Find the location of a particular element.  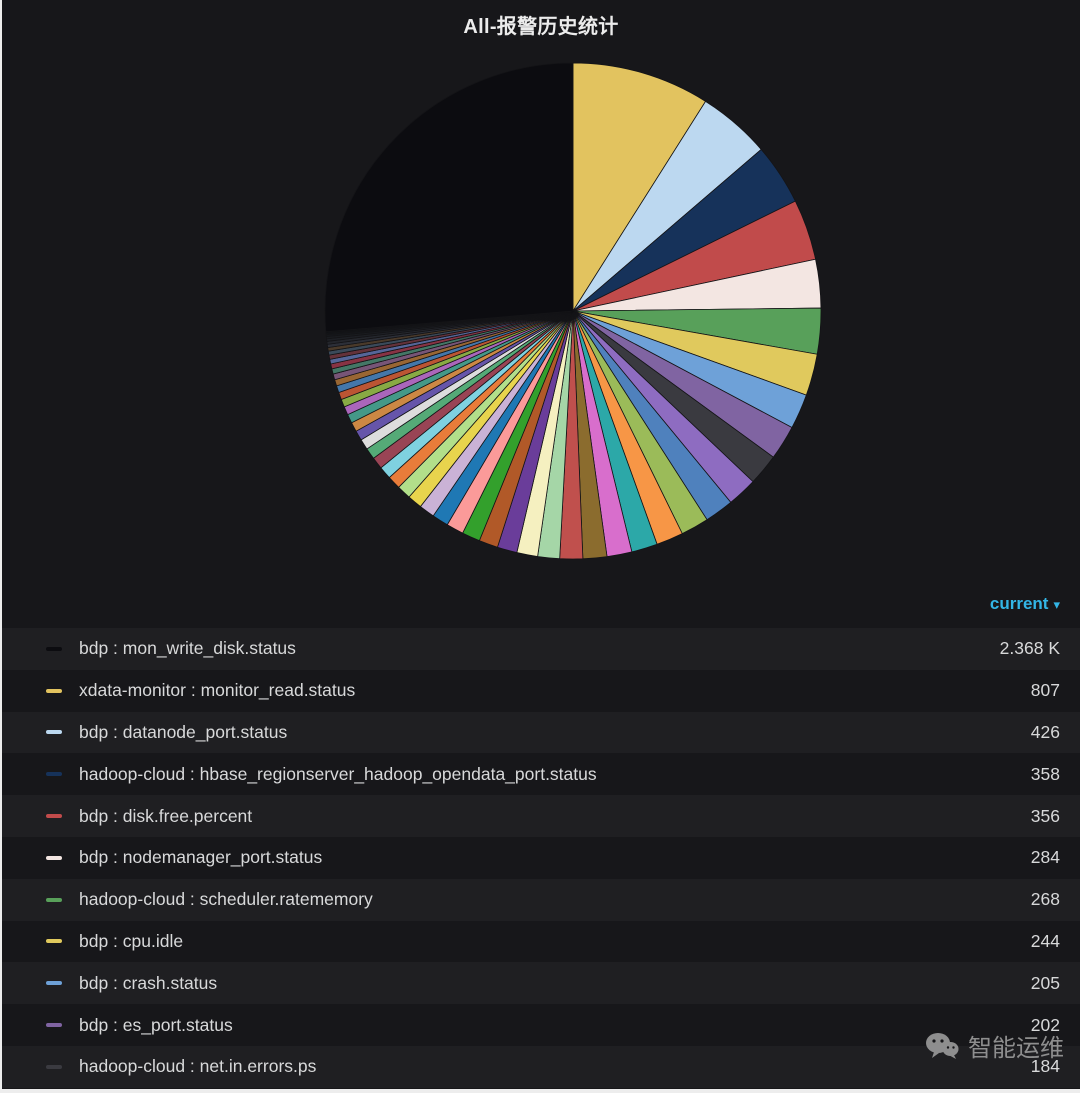

legend-row: bdp : mon_write_disk.status 2.368 K is located at coordinates (541, 649).